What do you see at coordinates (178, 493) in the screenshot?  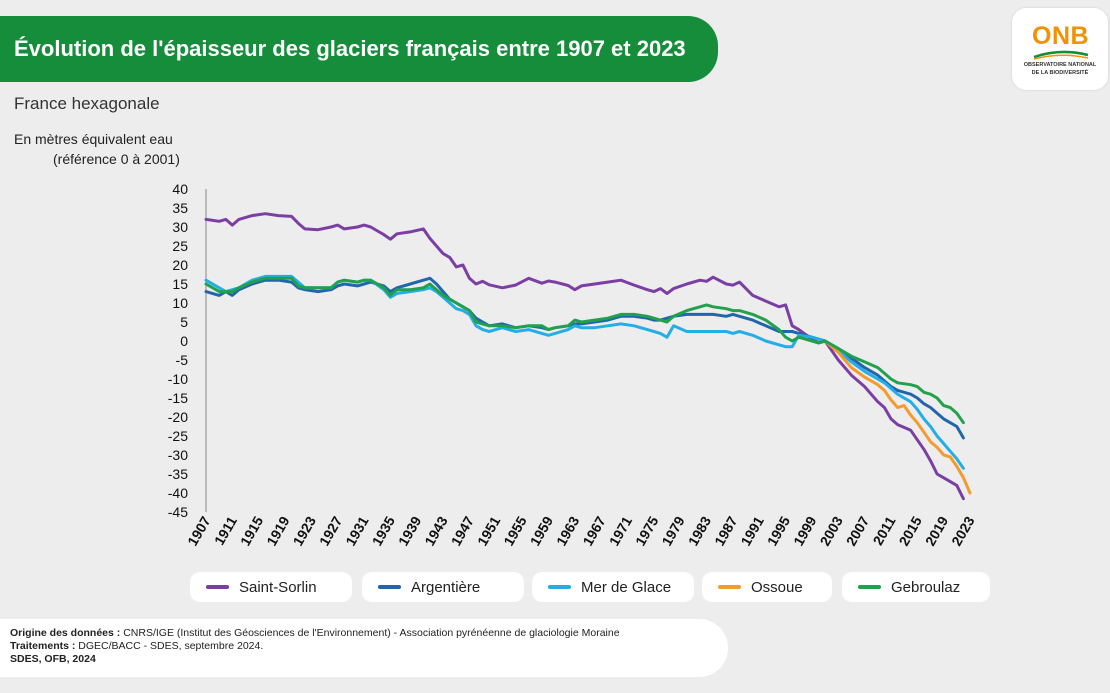 I see `y-tick-label: -40` at bounding box center [178, 493].